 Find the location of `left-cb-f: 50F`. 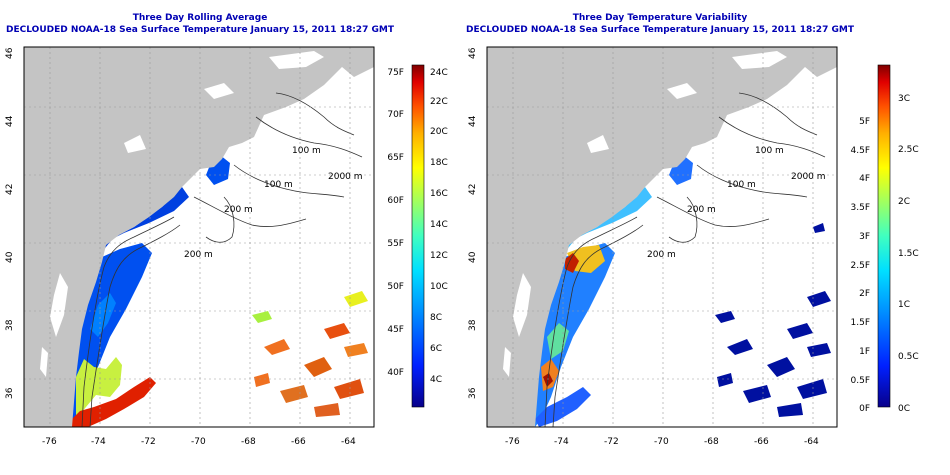

left-cb-f: 50F is located at coordinates (395, 287).